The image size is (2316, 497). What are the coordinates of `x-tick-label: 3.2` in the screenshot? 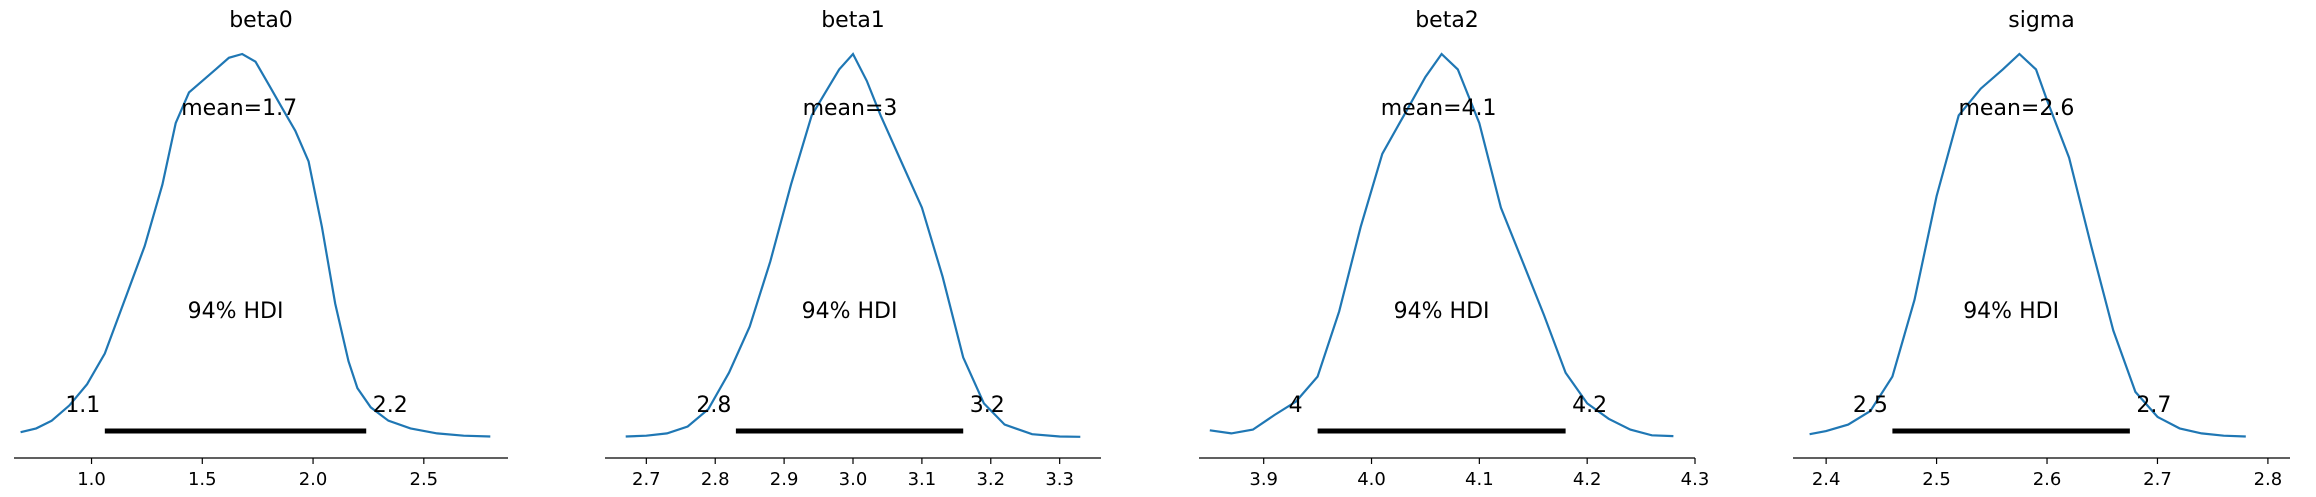 It's located at (990, 479).